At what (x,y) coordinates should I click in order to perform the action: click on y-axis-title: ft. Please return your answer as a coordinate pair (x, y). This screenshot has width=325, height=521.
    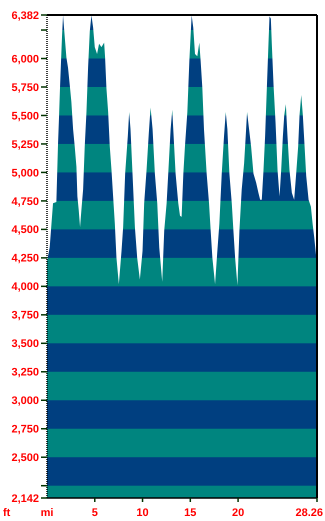
    Looking at the image, I should click on (7, 513).